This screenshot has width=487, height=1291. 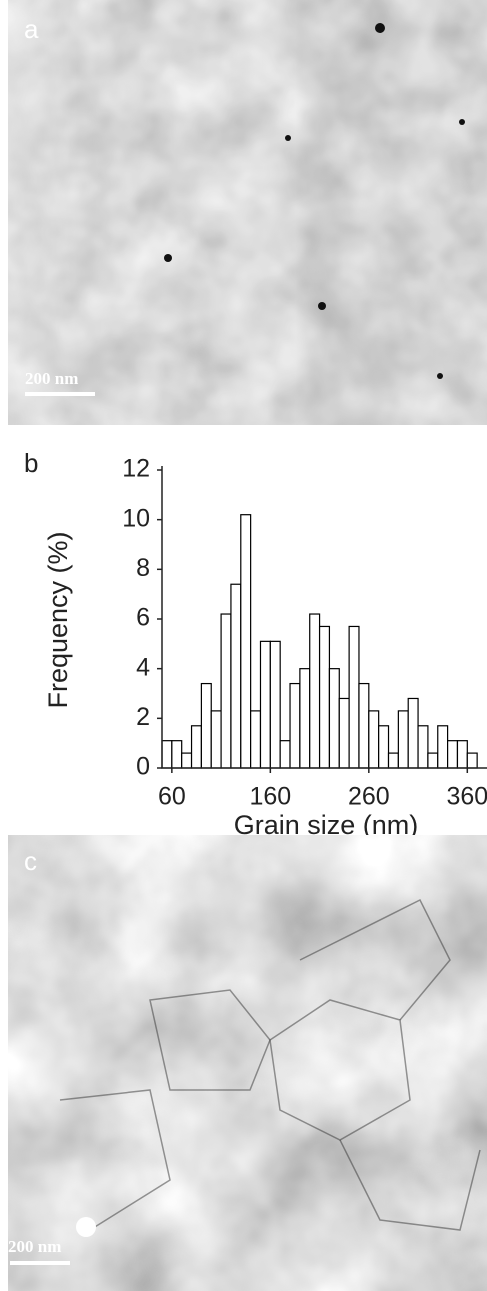 What do you see at coordinates (143, 568) in the screenshot?
I see `y-tick-label: 8` at bounding box center [143, 568].